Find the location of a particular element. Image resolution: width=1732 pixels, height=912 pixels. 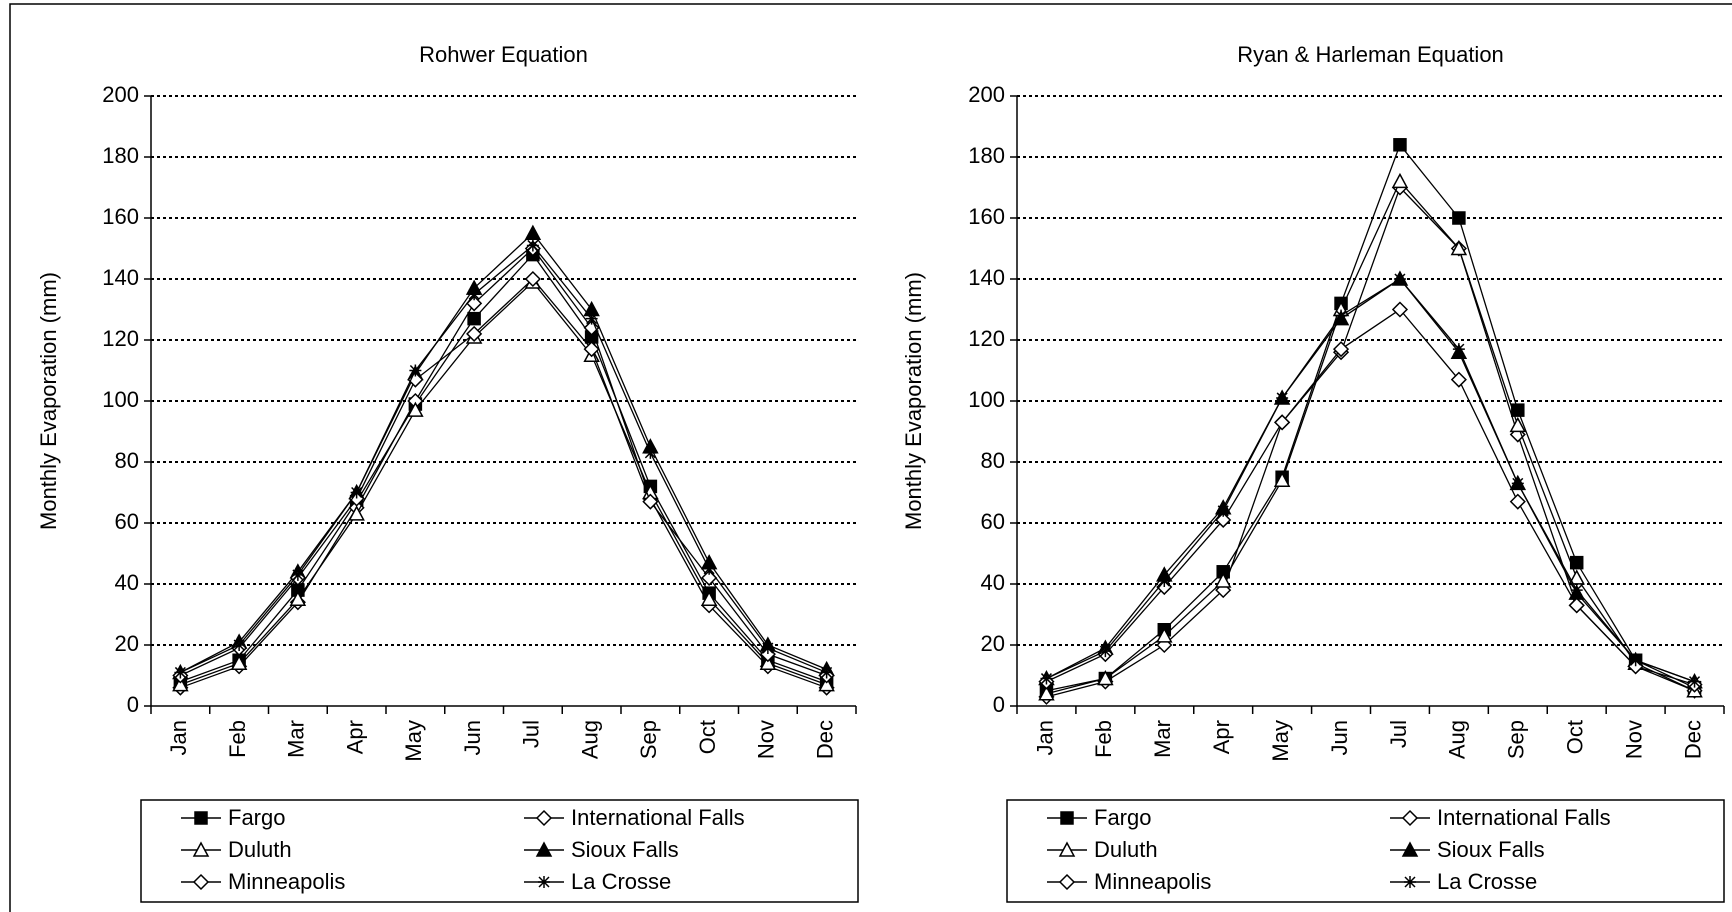

y-tick-label: 160 is located at coordinates (120, 216).